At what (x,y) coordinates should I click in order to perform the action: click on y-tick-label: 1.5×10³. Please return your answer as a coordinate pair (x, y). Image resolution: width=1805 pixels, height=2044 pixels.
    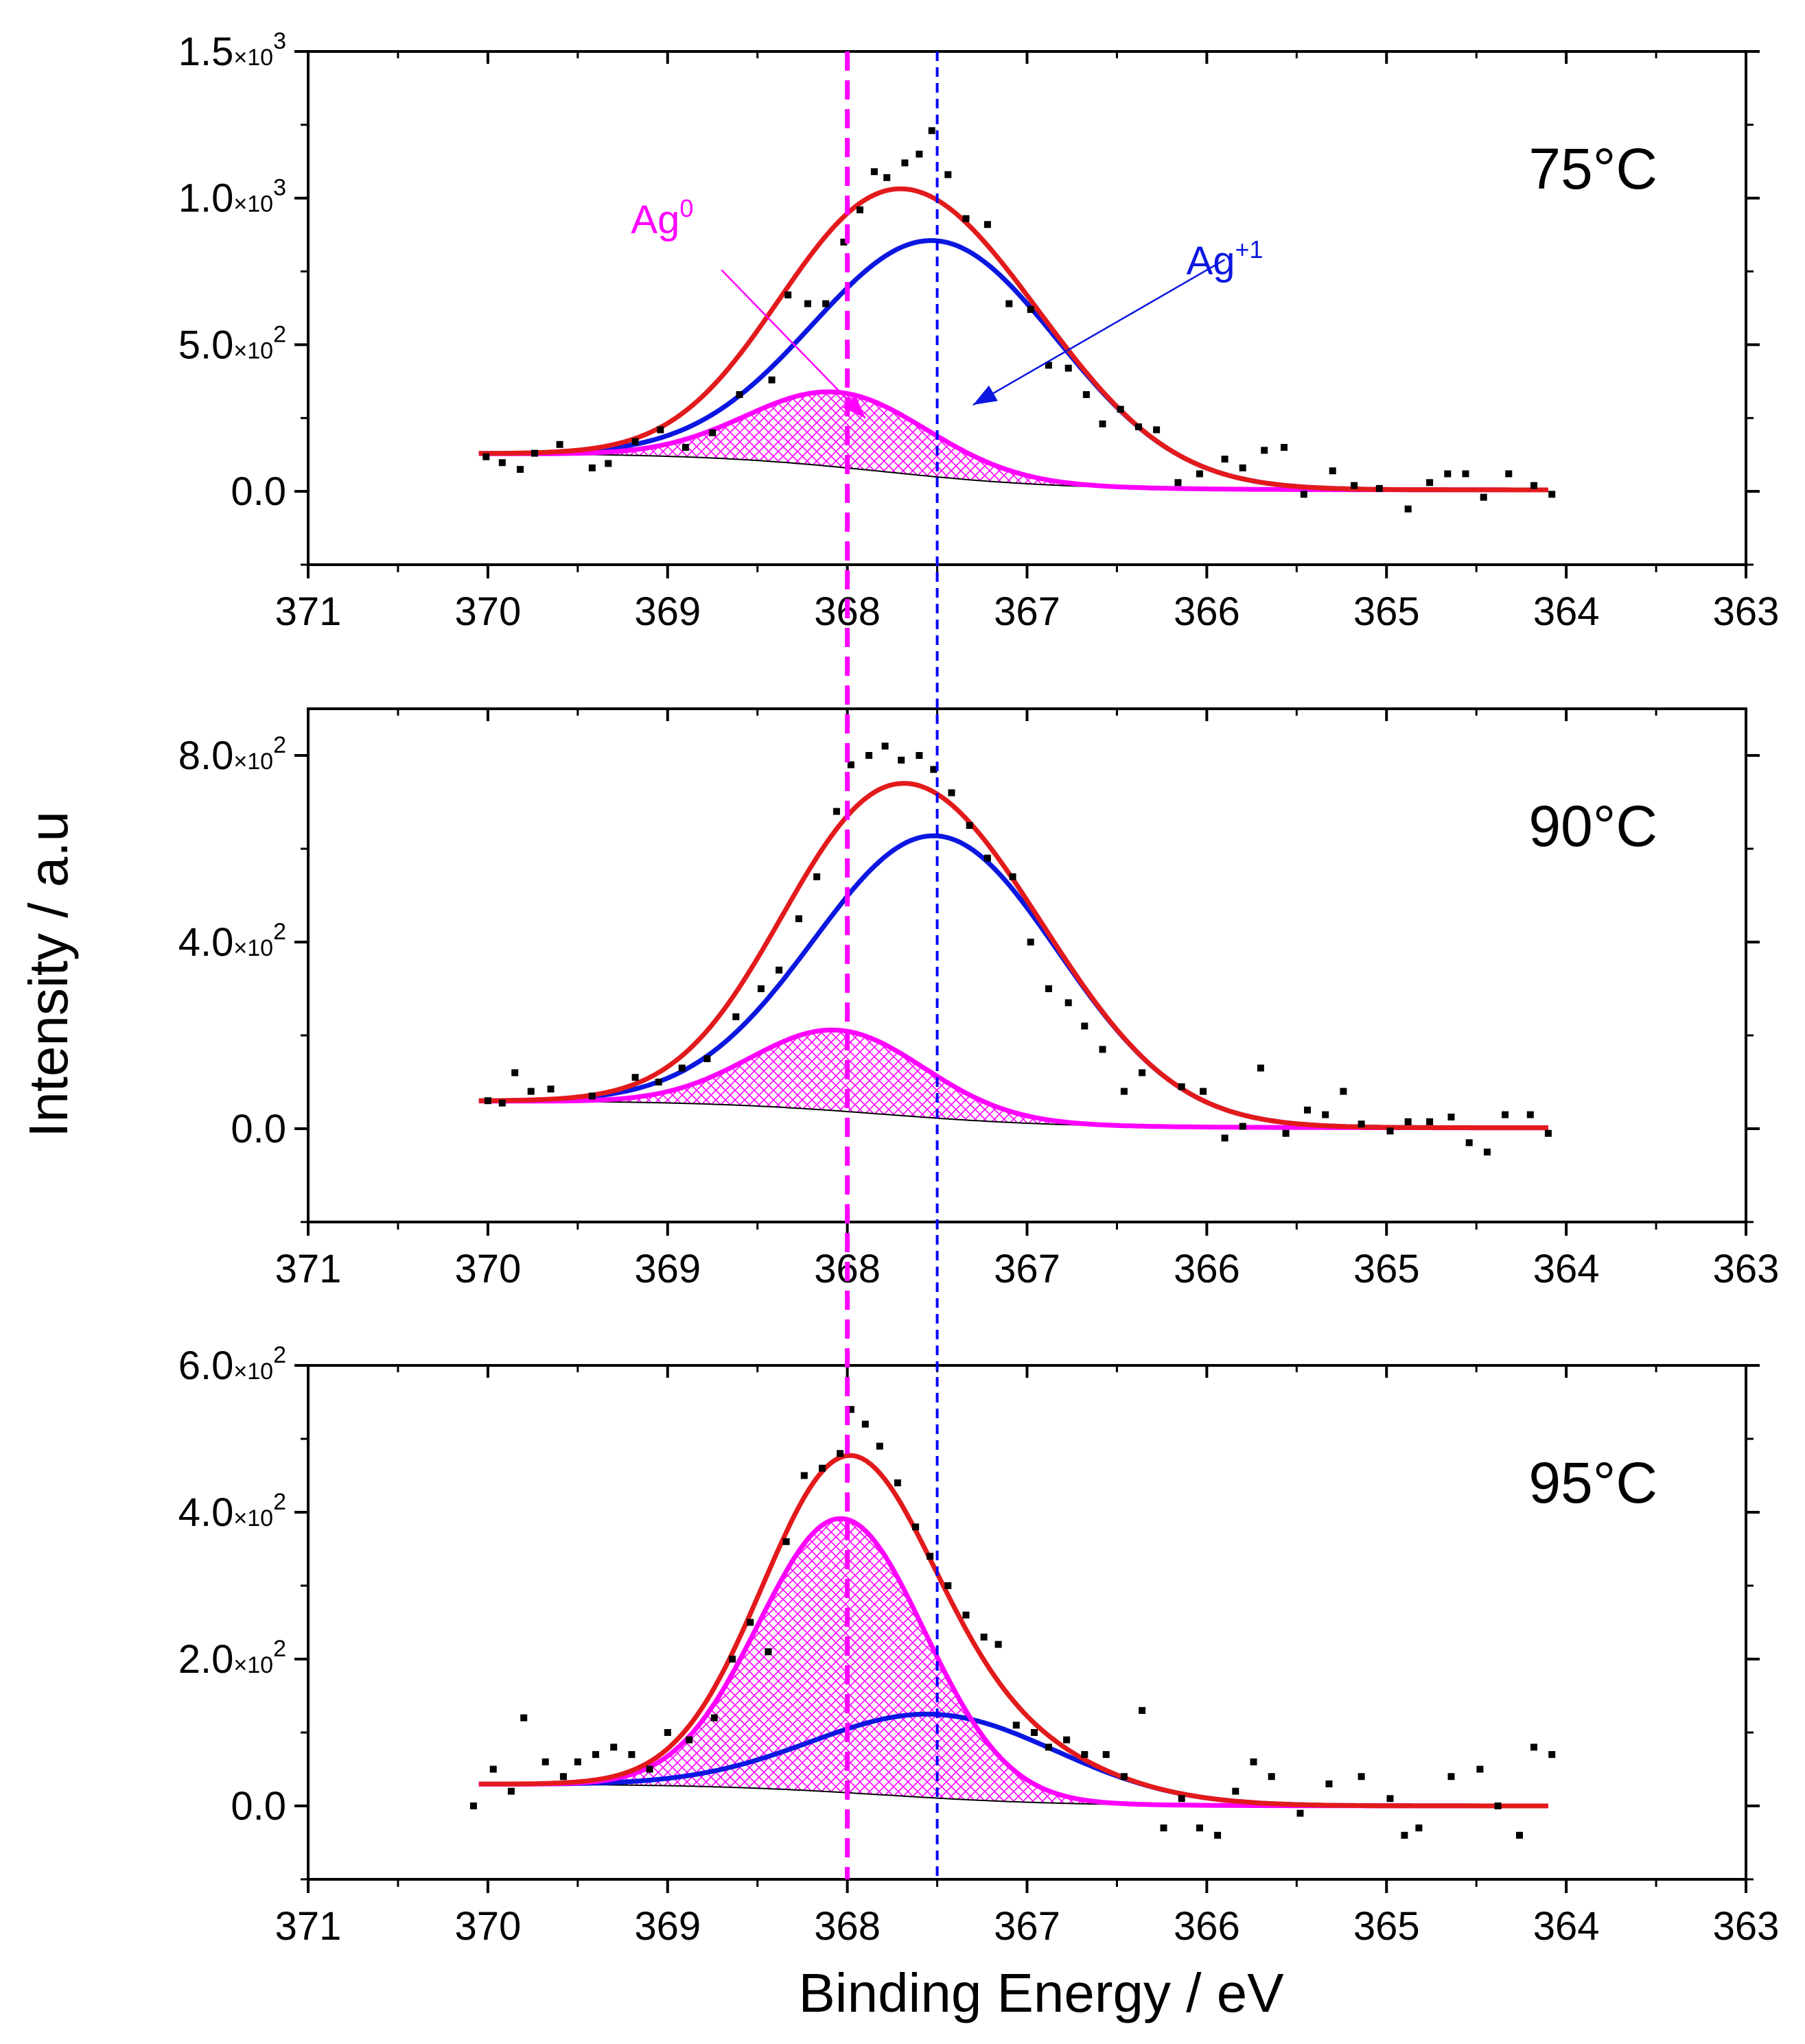
    Looking at the image, I should click on (232, 51).